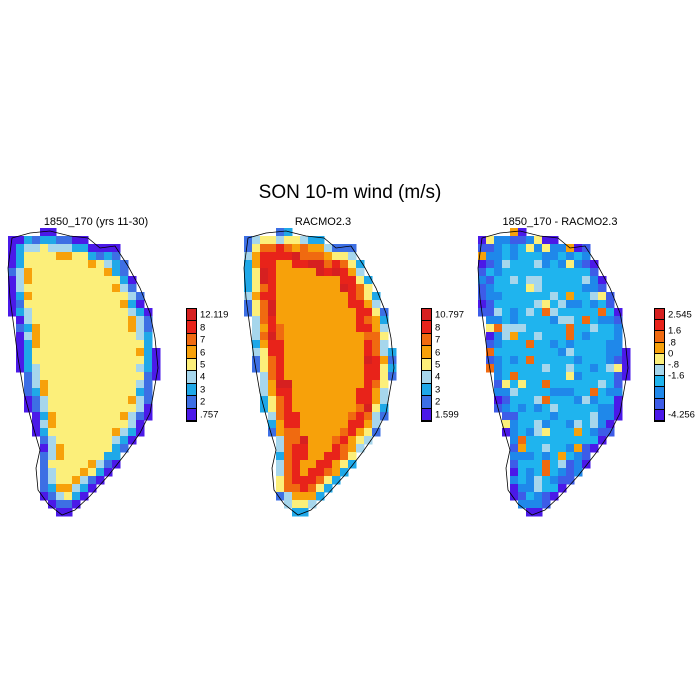  Describe the element at coordinates (438, 353) in the screenshot. I see `colorbar-label: 6` at that location.